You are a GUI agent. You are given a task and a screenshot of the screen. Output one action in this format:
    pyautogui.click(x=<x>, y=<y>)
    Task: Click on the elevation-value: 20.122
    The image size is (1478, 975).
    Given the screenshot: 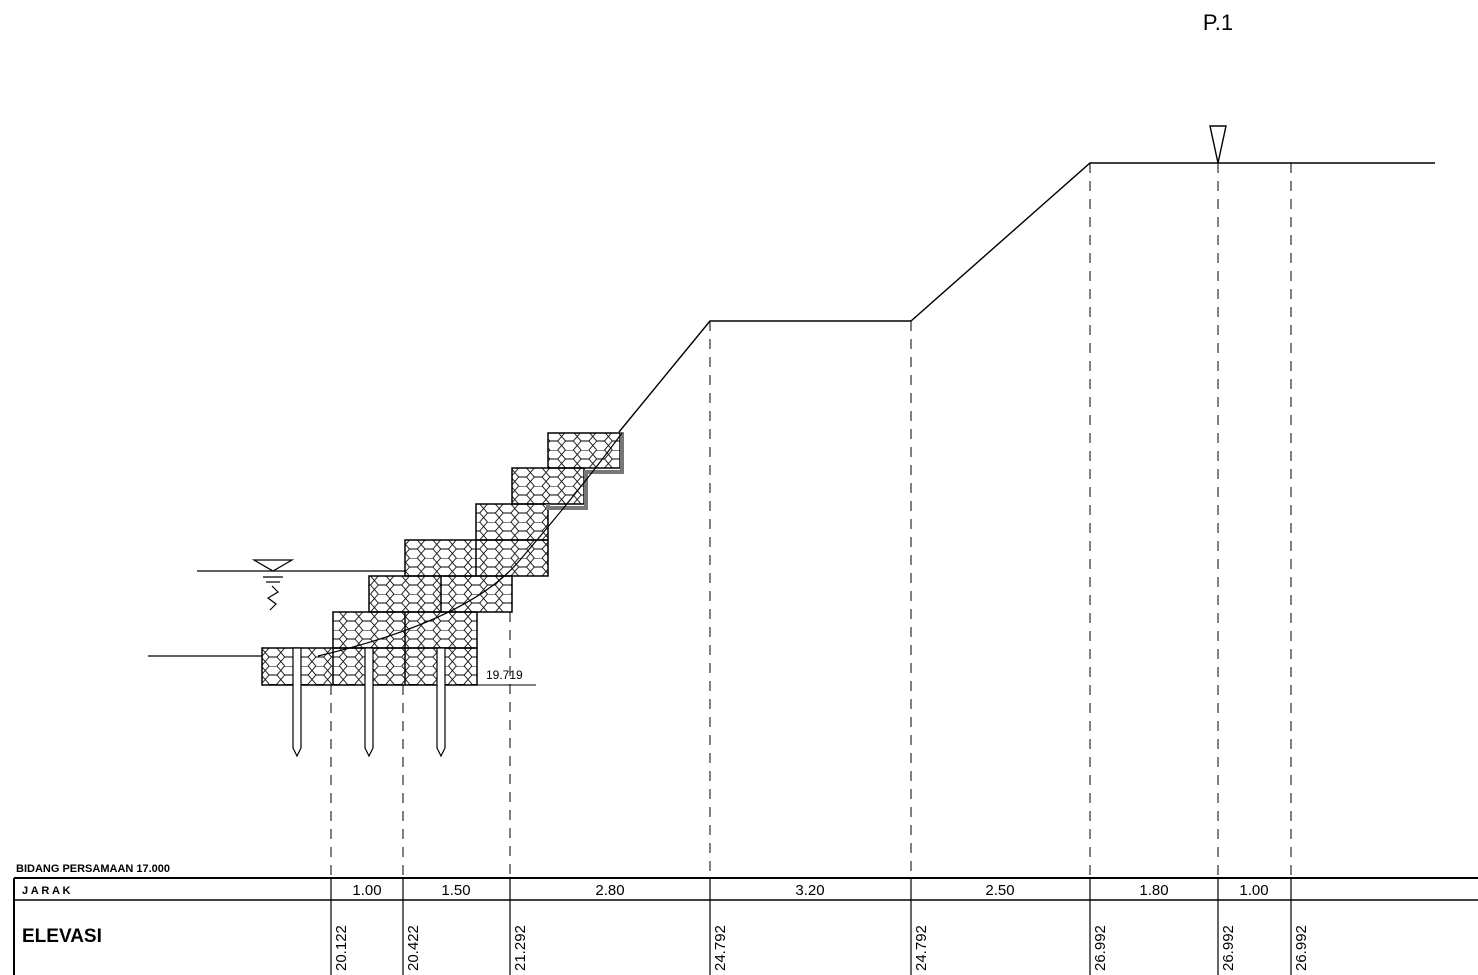 What is the action you would take?
    pyautogui.click(x=341, y=948)
    